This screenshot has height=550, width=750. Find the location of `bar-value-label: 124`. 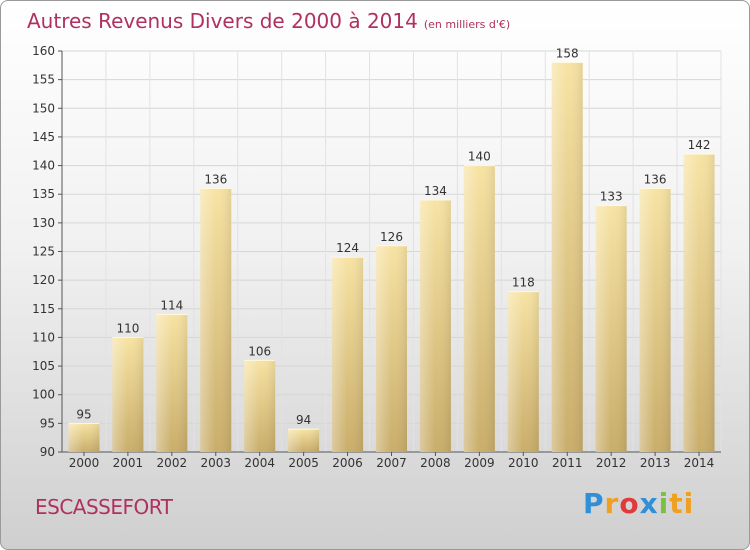

bar-value-label: 124 is located at coordinates (347, 248).